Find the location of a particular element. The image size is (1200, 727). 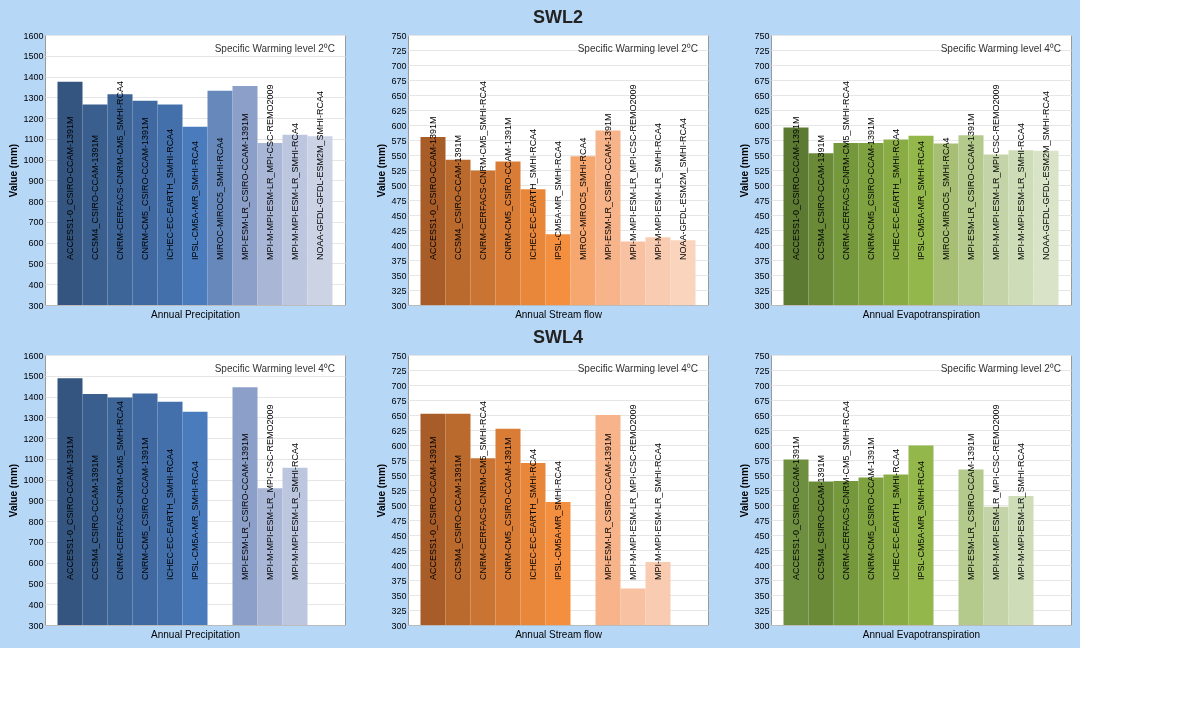

x-axis-title: Annual Evapotranspiration is located at coordinates (921, 634).